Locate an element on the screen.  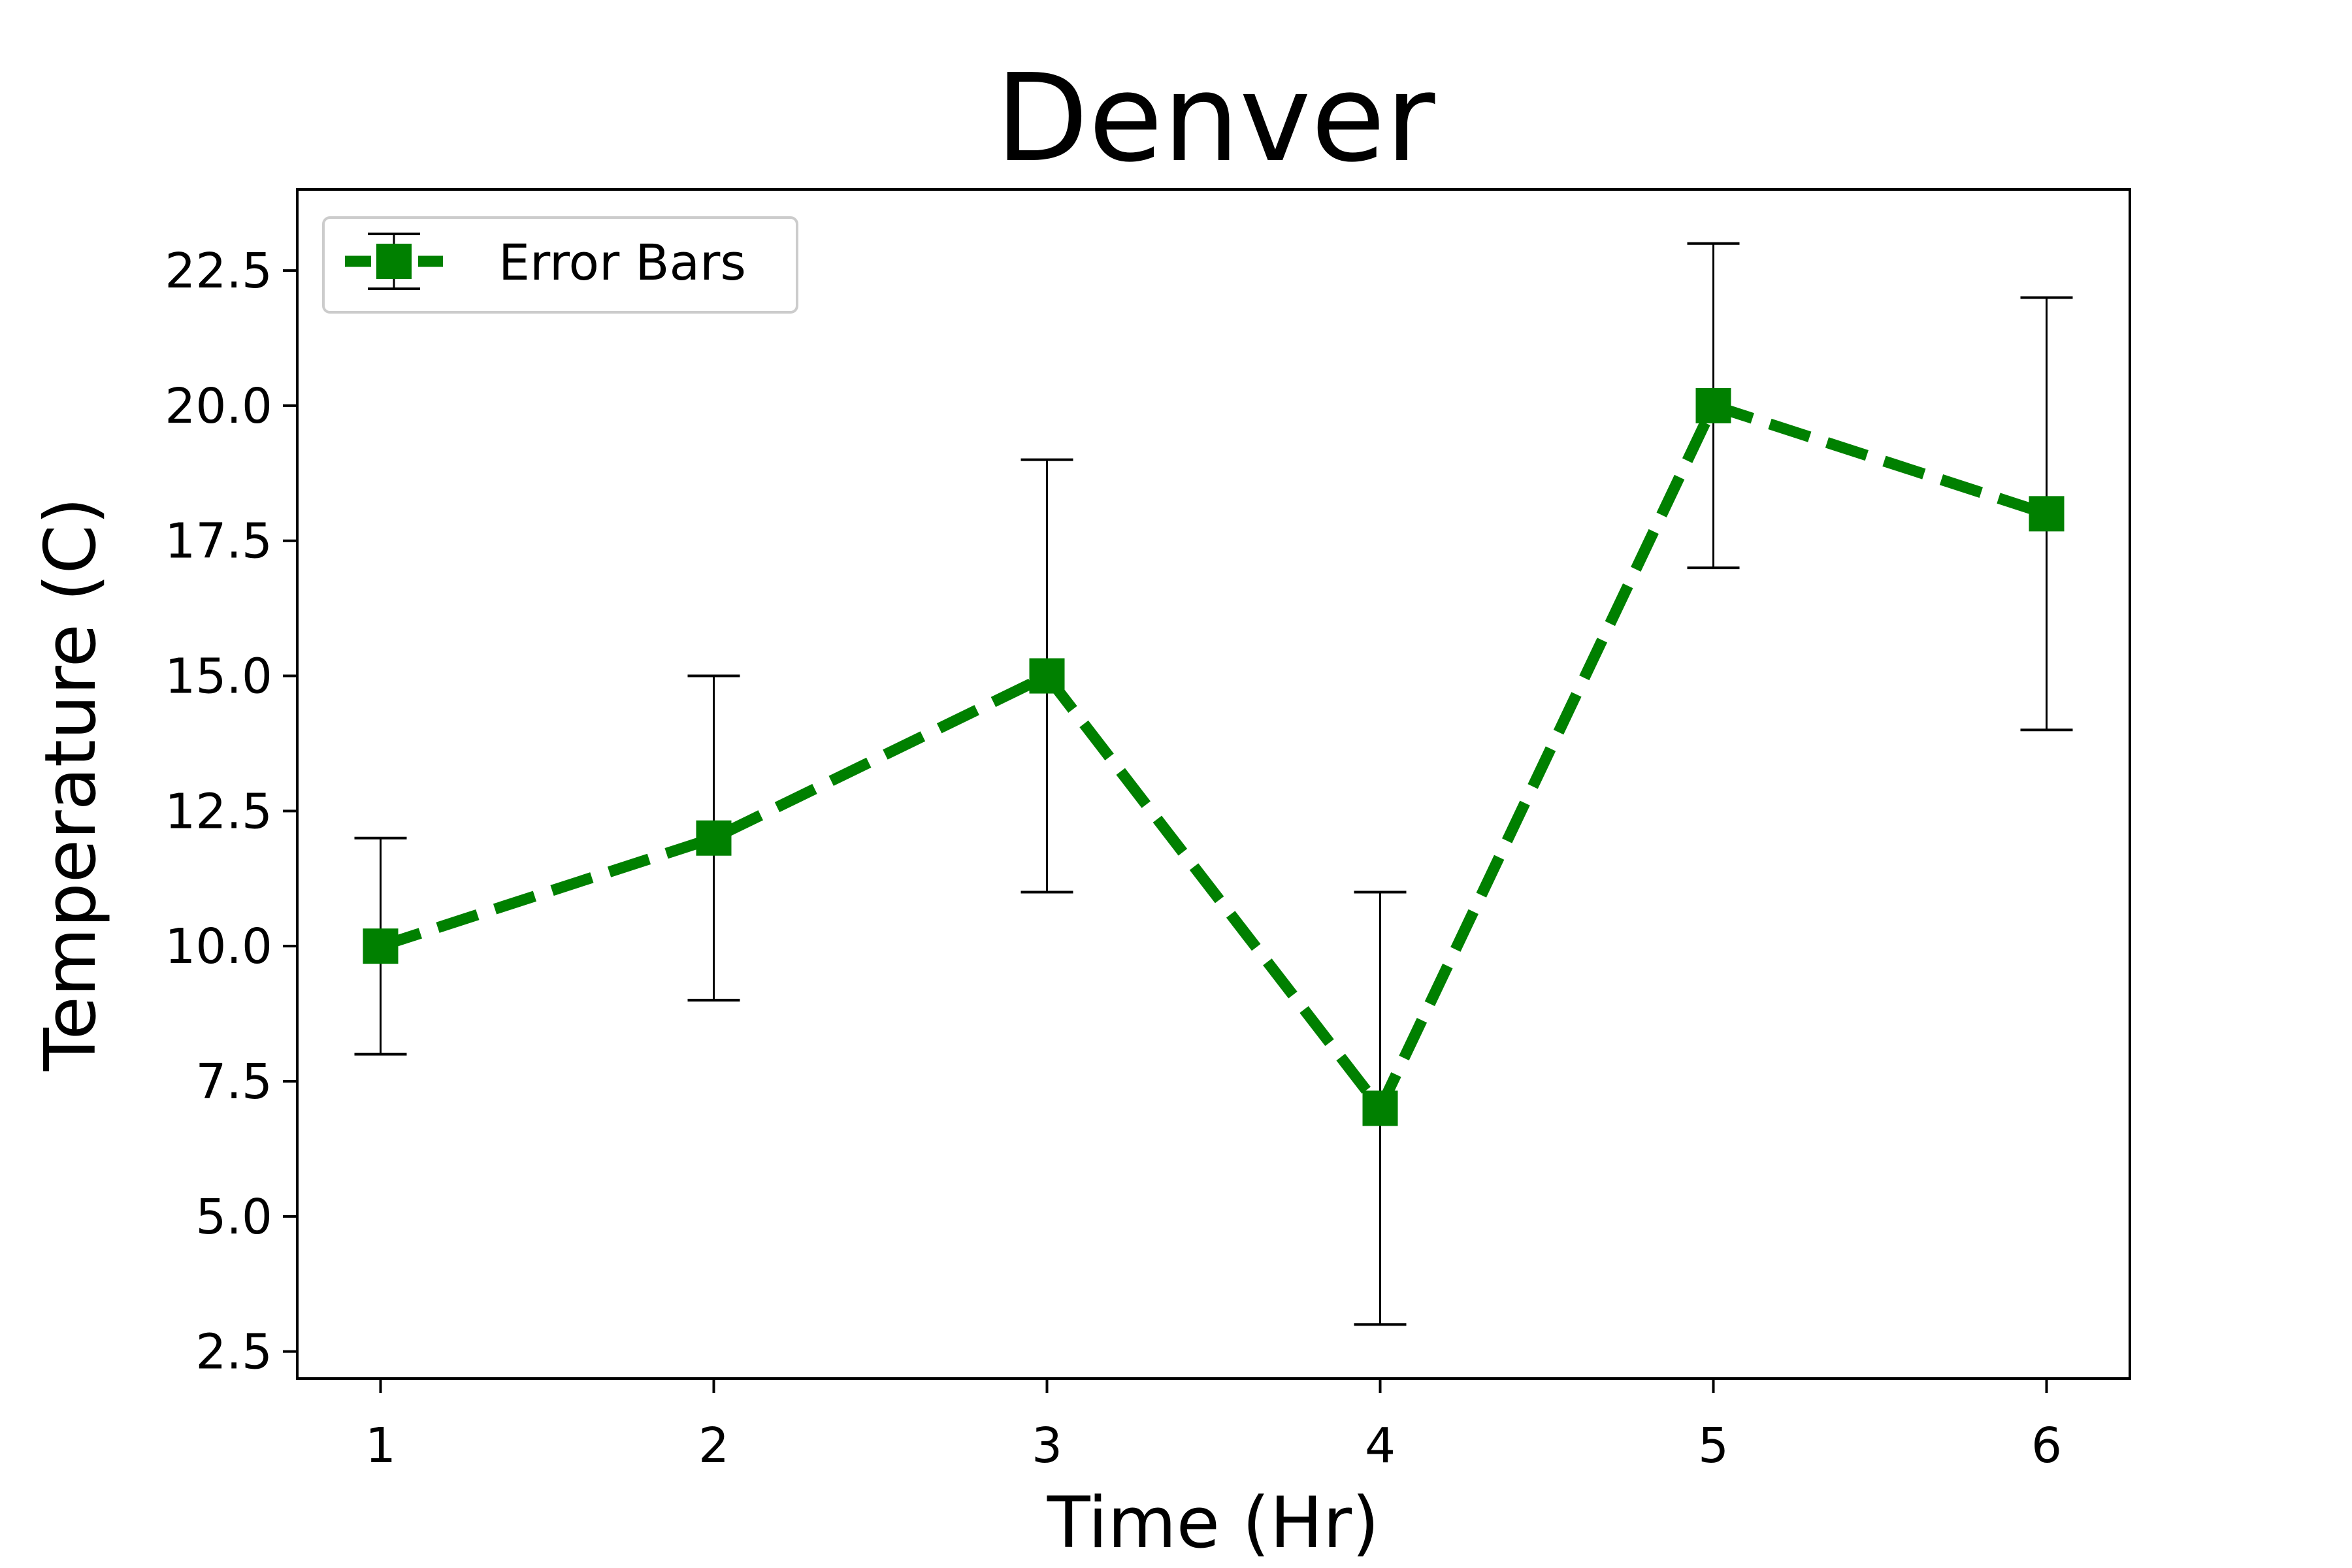
legend-swatch is located at coordinates (394, 261).